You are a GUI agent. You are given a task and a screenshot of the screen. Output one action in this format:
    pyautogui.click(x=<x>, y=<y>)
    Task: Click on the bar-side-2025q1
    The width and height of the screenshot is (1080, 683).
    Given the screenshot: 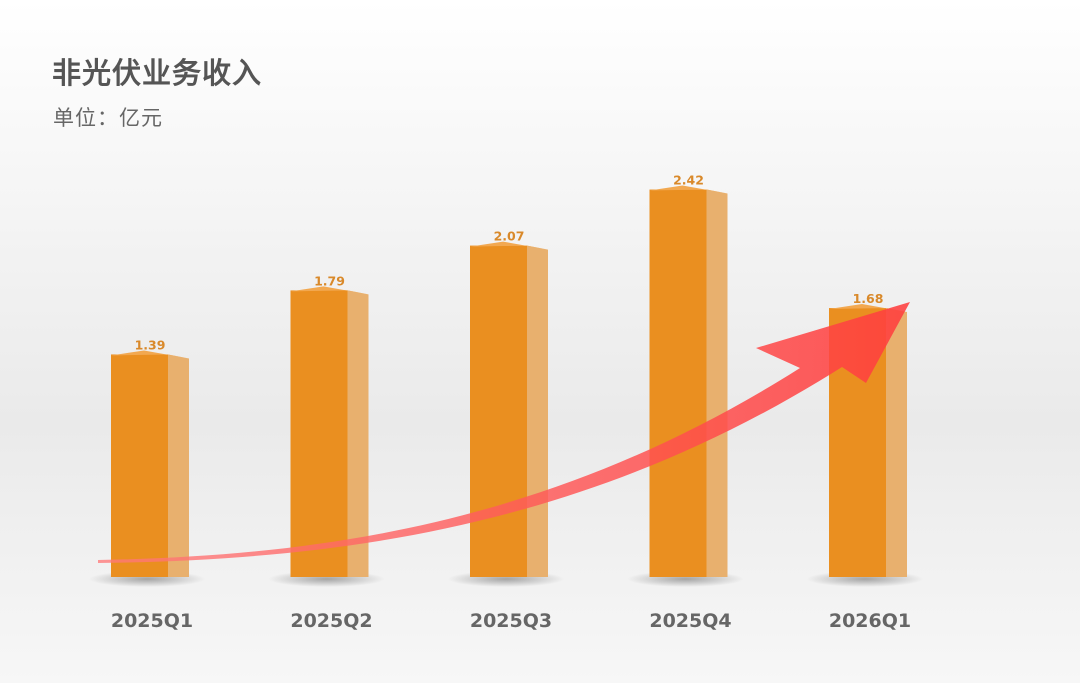 What is the action you would take?
    pyautogui.click(x=178, y=465)
    